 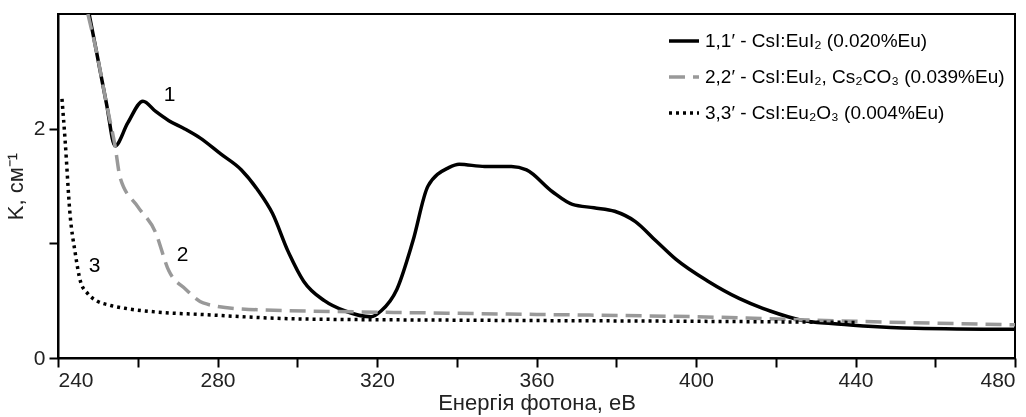 What do you see at coordinates (39, 357) in the screenshot?
I see `y-tick-label: 0` at bounding box center [39, 357].